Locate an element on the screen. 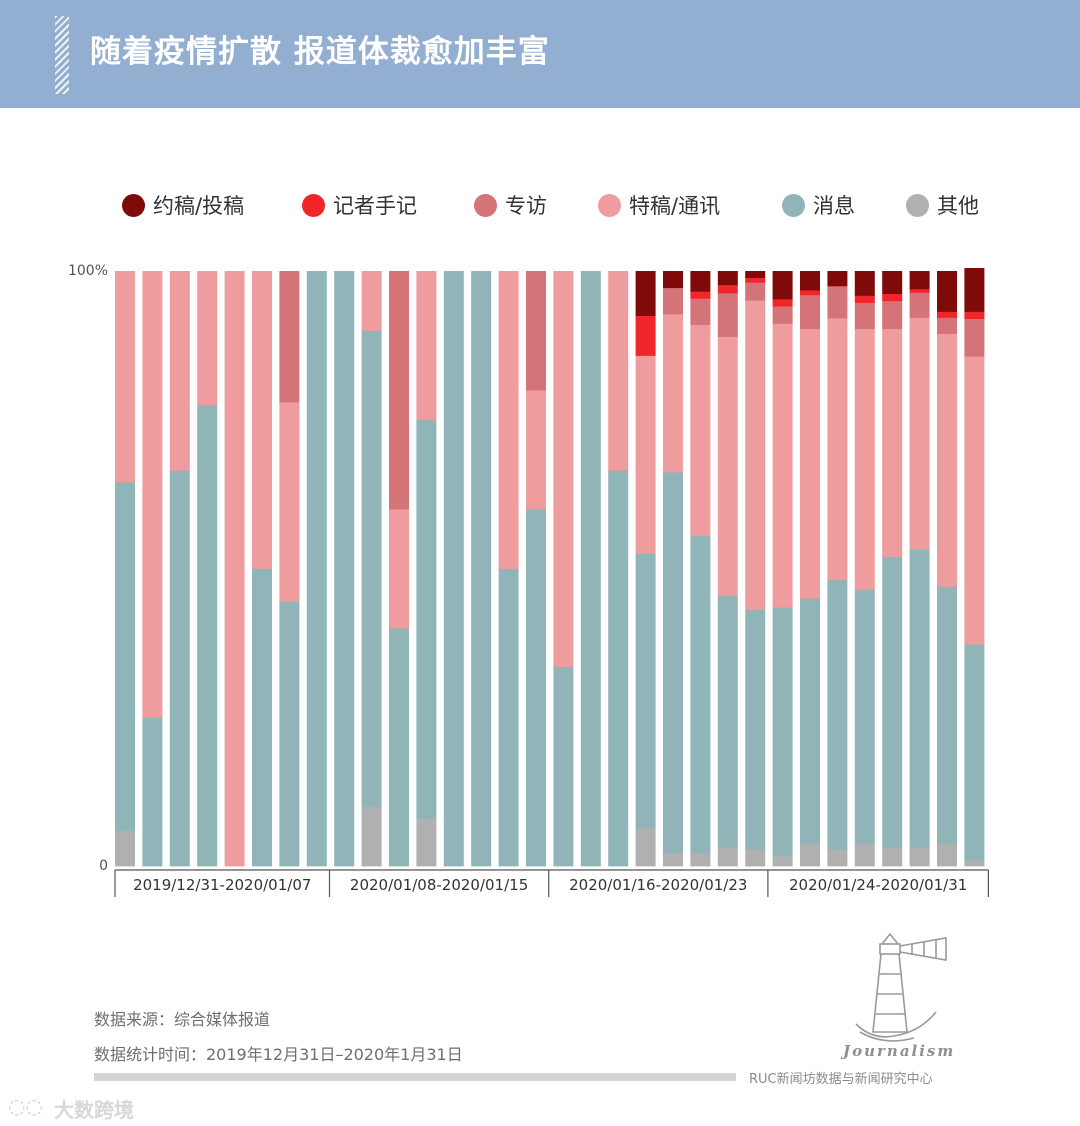 The height and width of the screenshot is (1126, 1080). legend-item: 其他 is located at coordinates (942, 205).